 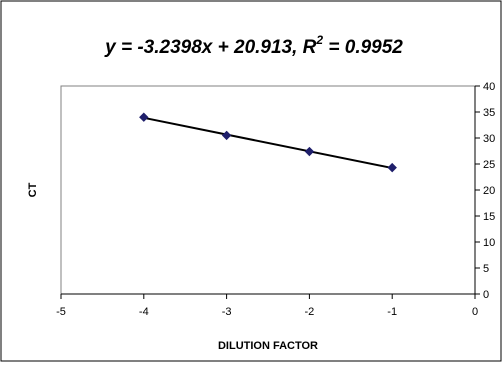 I want to click on y-tick-label: 0, so click(x=486, y=295).